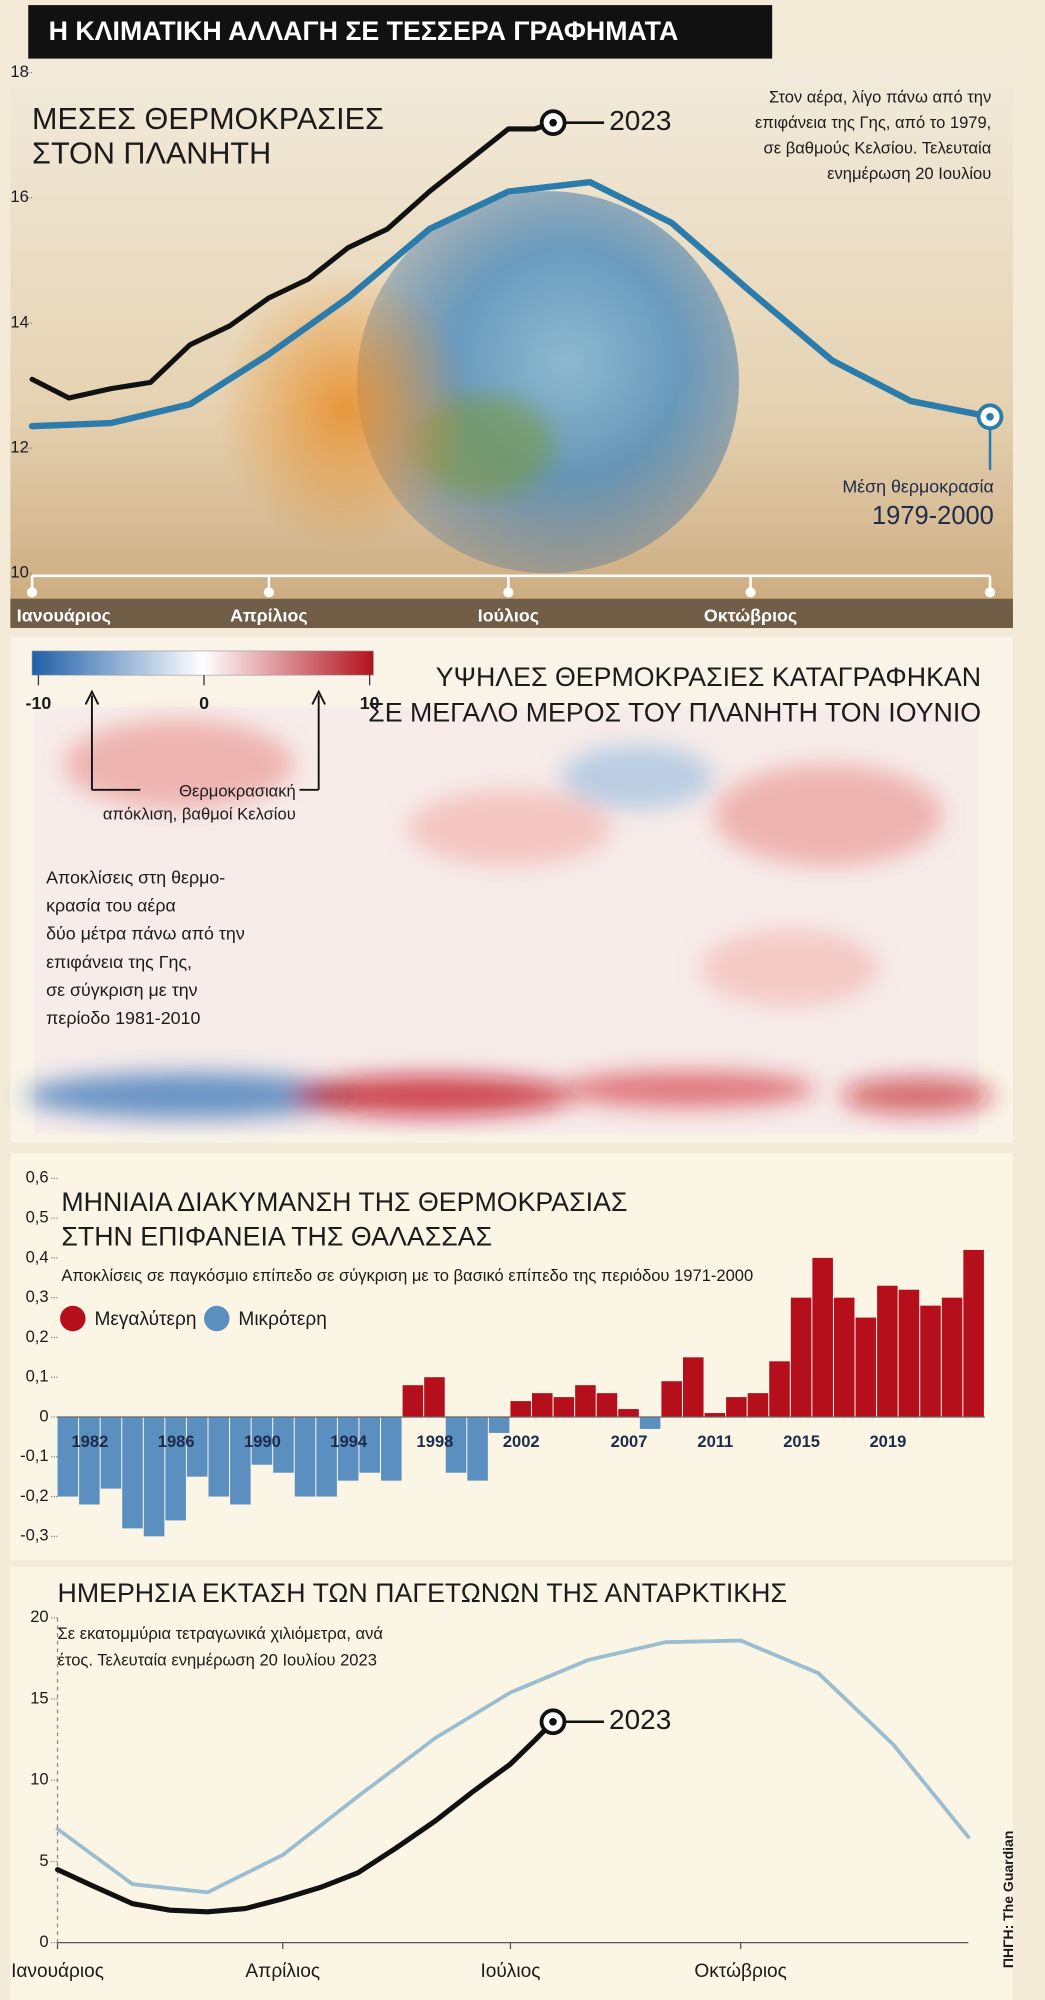 This screenshot has width=1045, height=2000. Describe the element at coordinates (37, 1216) in the screenshot. I see `y-tick-label: 0,5` at that location.